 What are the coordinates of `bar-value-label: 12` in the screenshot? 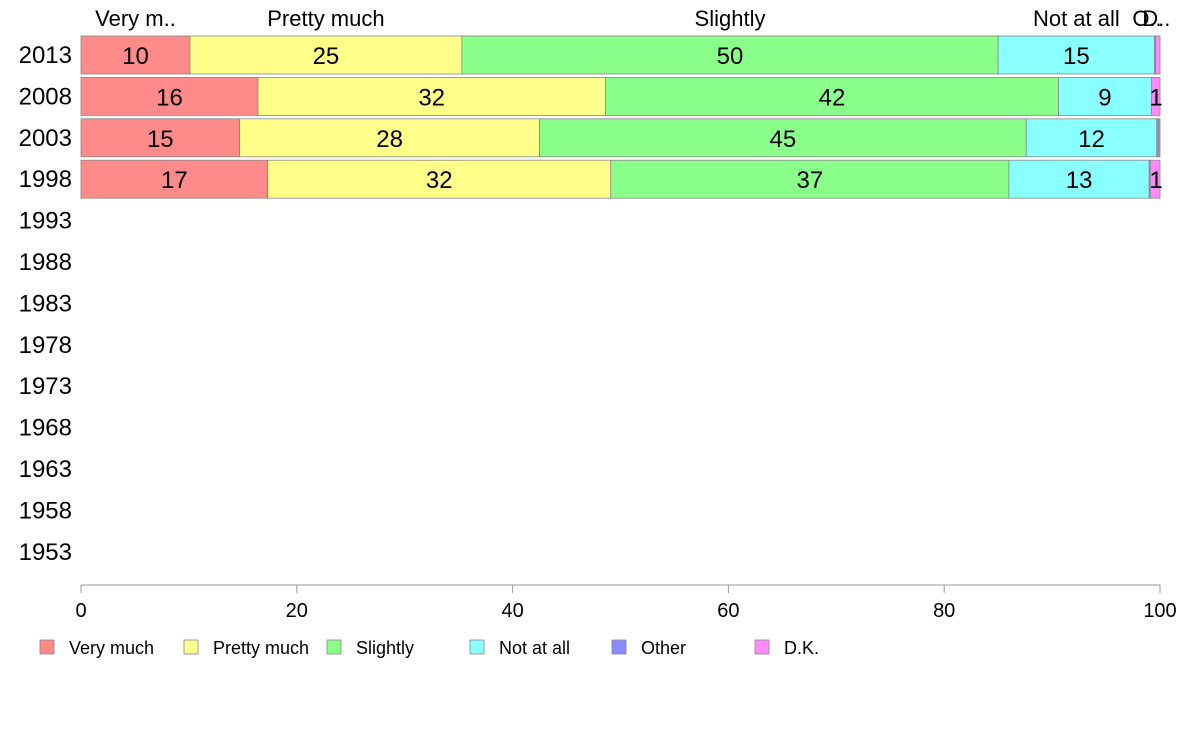 It's located at (1091, 139).